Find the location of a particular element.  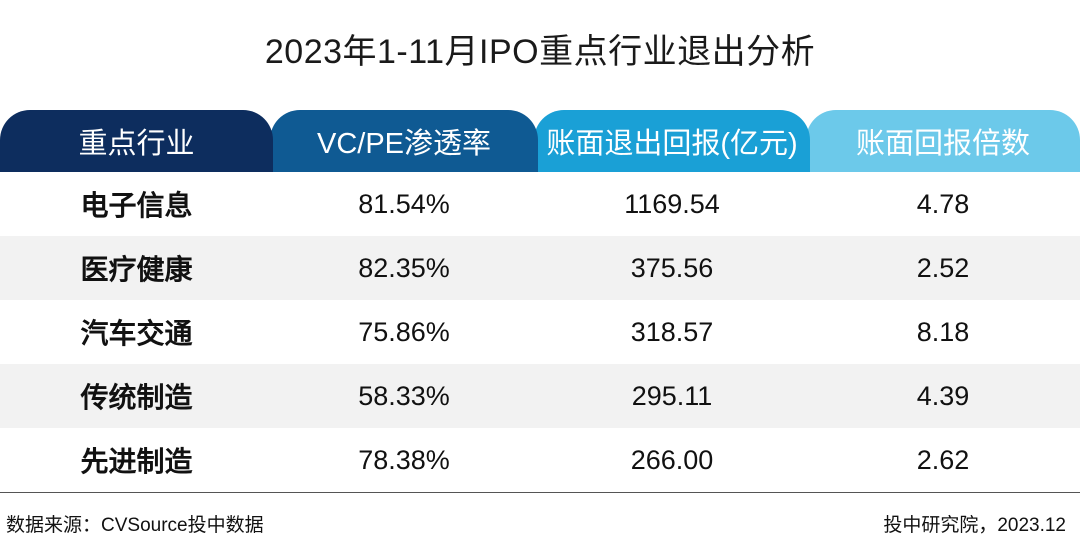

industry-cell: 传统制造 is located at coordinates (136, 397).